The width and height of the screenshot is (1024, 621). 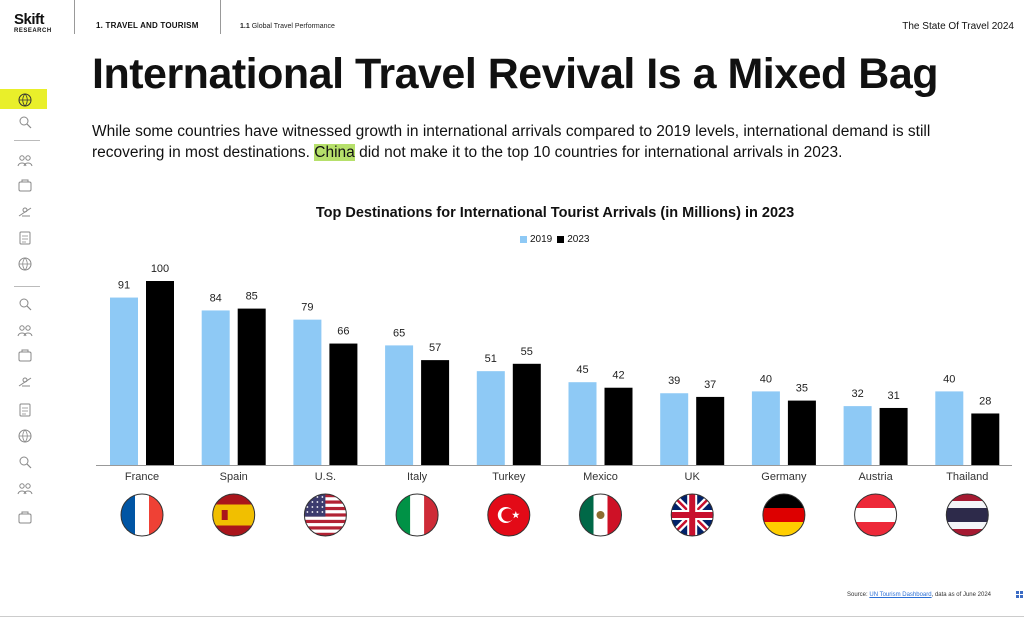 I want to click on source-prefix: Source:, so click(x=858, y=595).